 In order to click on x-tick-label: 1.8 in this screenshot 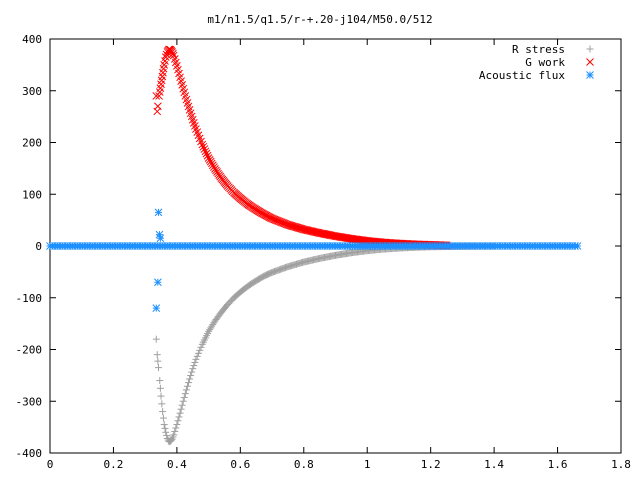, I will do `click(621, 464)`.